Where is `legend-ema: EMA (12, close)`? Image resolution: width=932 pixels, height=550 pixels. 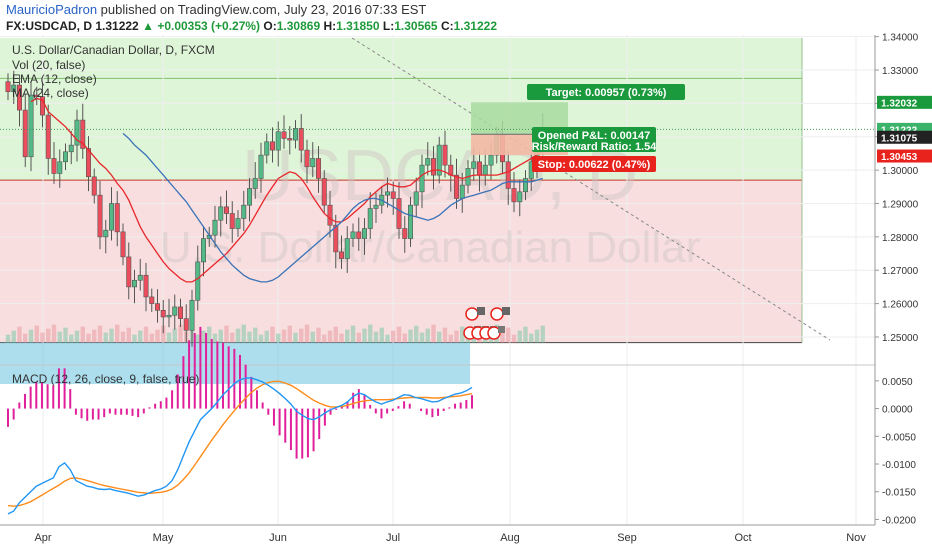
legend-ema: EMA (12, close) is located at coordinates (54, 79).